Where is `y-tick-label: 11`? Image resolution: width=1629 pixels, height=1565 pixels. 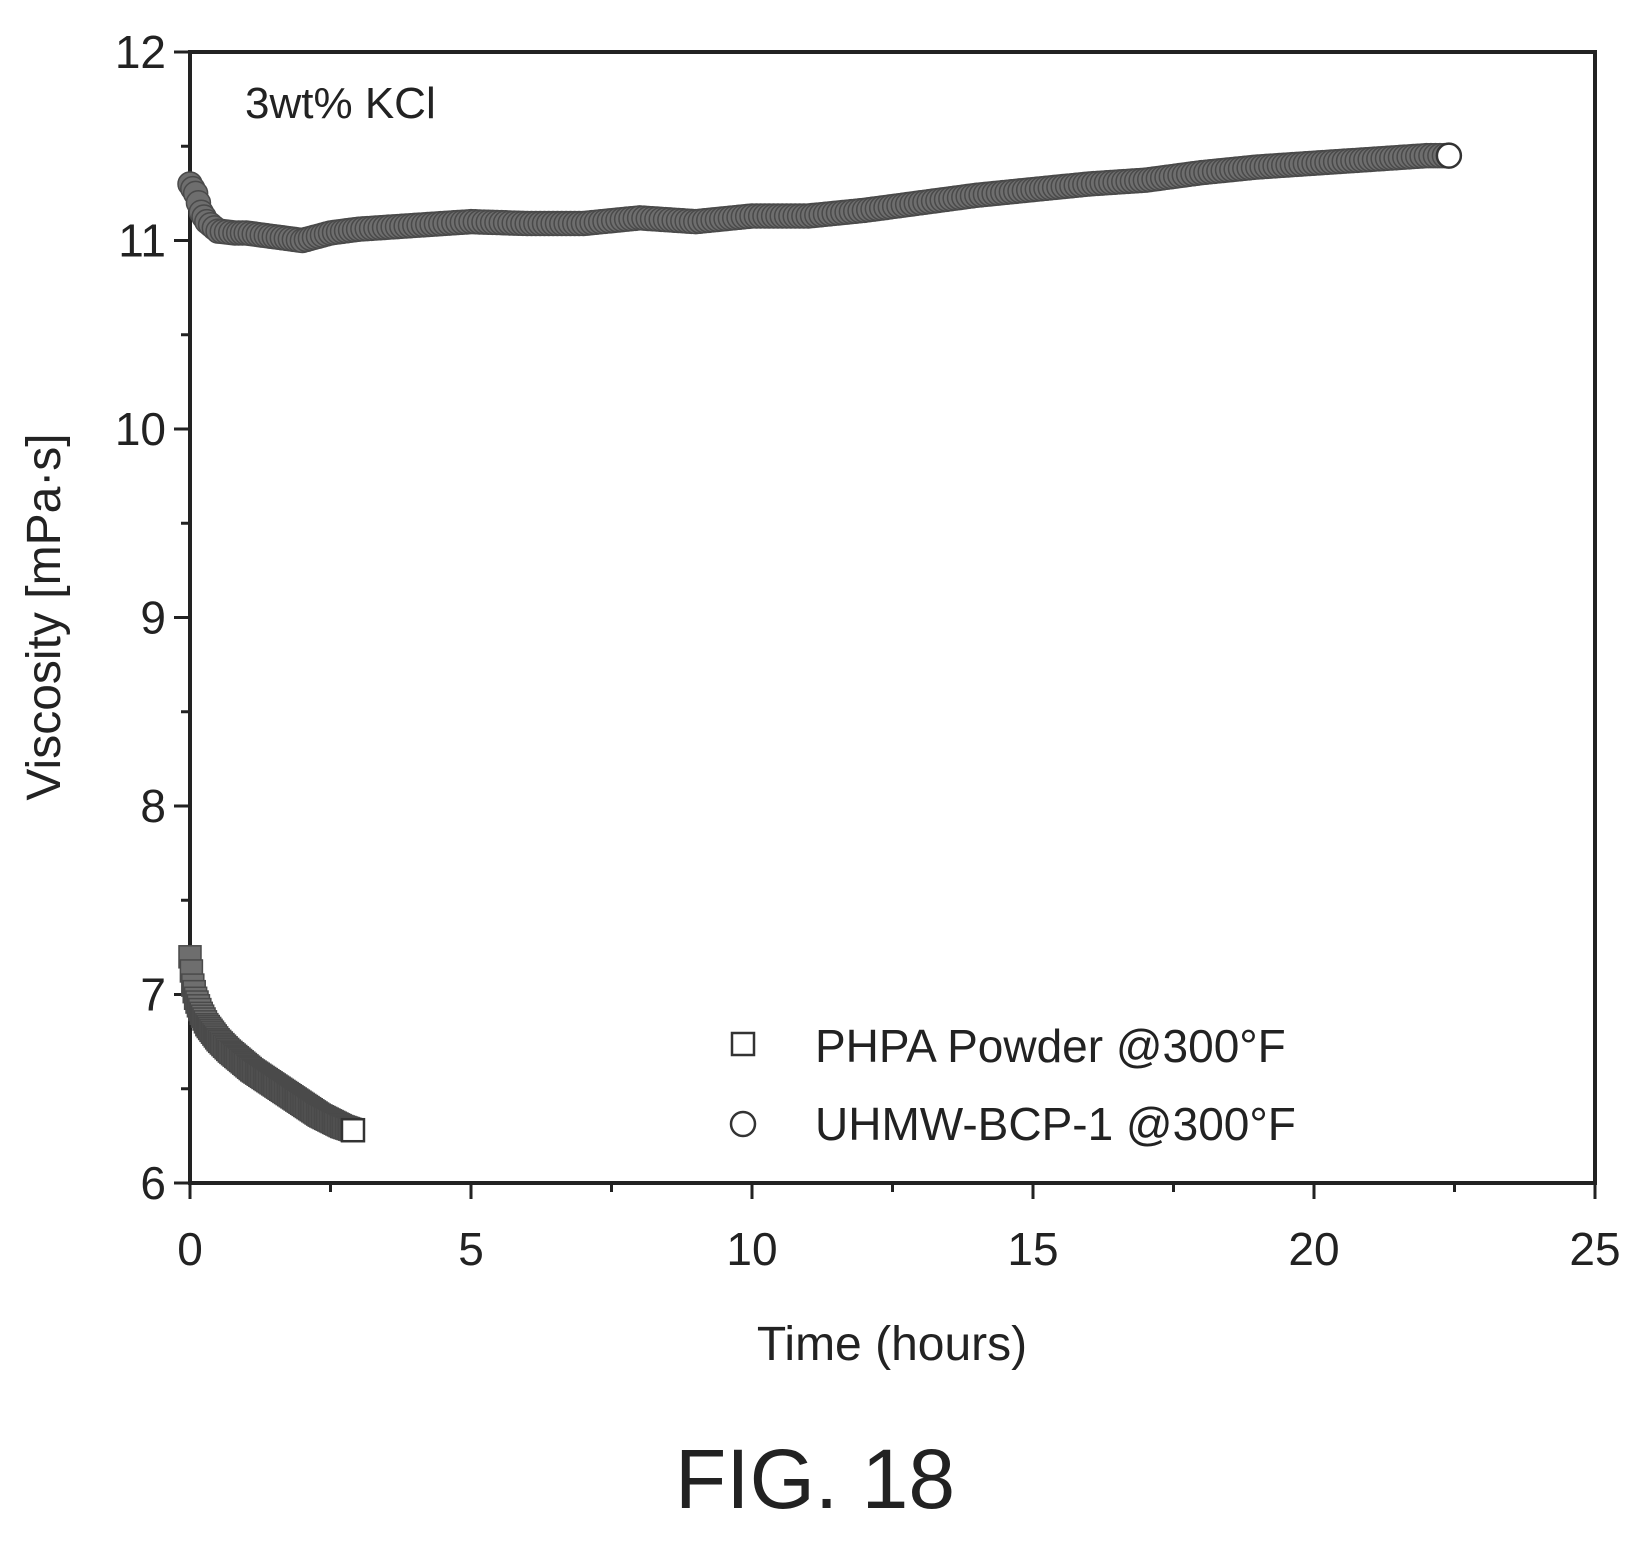 y-tick-label: 11 is located at coordinates (142, 241).